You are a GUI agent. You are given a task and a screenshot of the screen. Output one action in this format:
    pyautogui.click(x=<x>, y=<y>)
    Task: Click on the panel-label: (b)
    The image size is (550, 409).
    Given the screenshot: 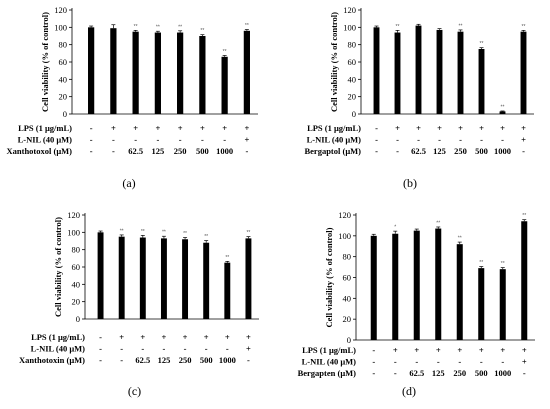 What is the action you would take?
    pyautogui.click(x=410, y=183)
    